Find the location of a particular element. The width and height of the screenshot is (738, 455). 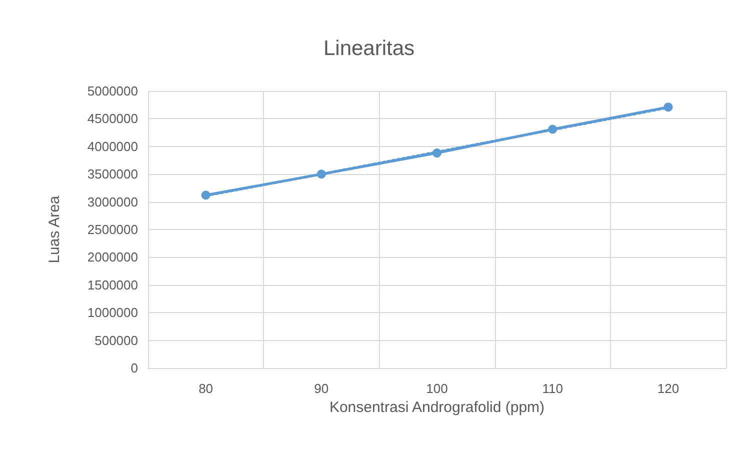

y-tick-label: 1000000 is located at coordinates (112, 312).